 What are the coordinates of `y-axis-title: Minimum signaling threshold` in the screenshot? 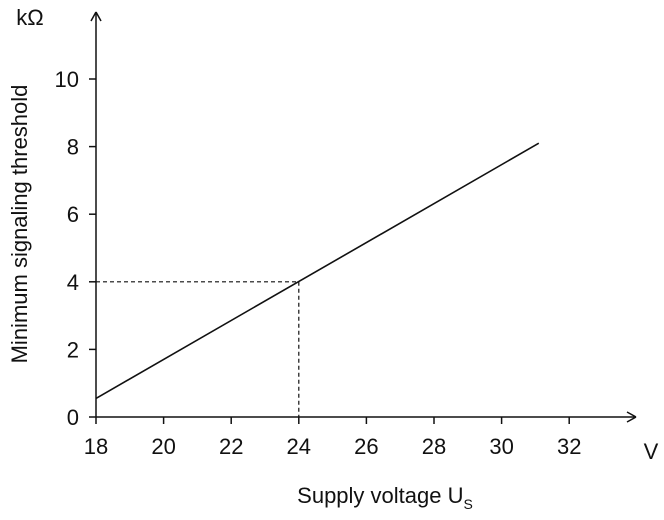 It's located at (19, 224).